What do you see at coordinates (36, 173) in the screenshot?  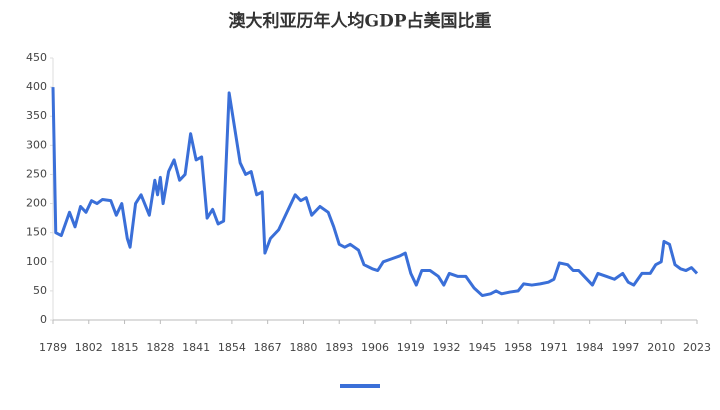 I see `y-tick-label: 250` at bounding box center [36, 173].